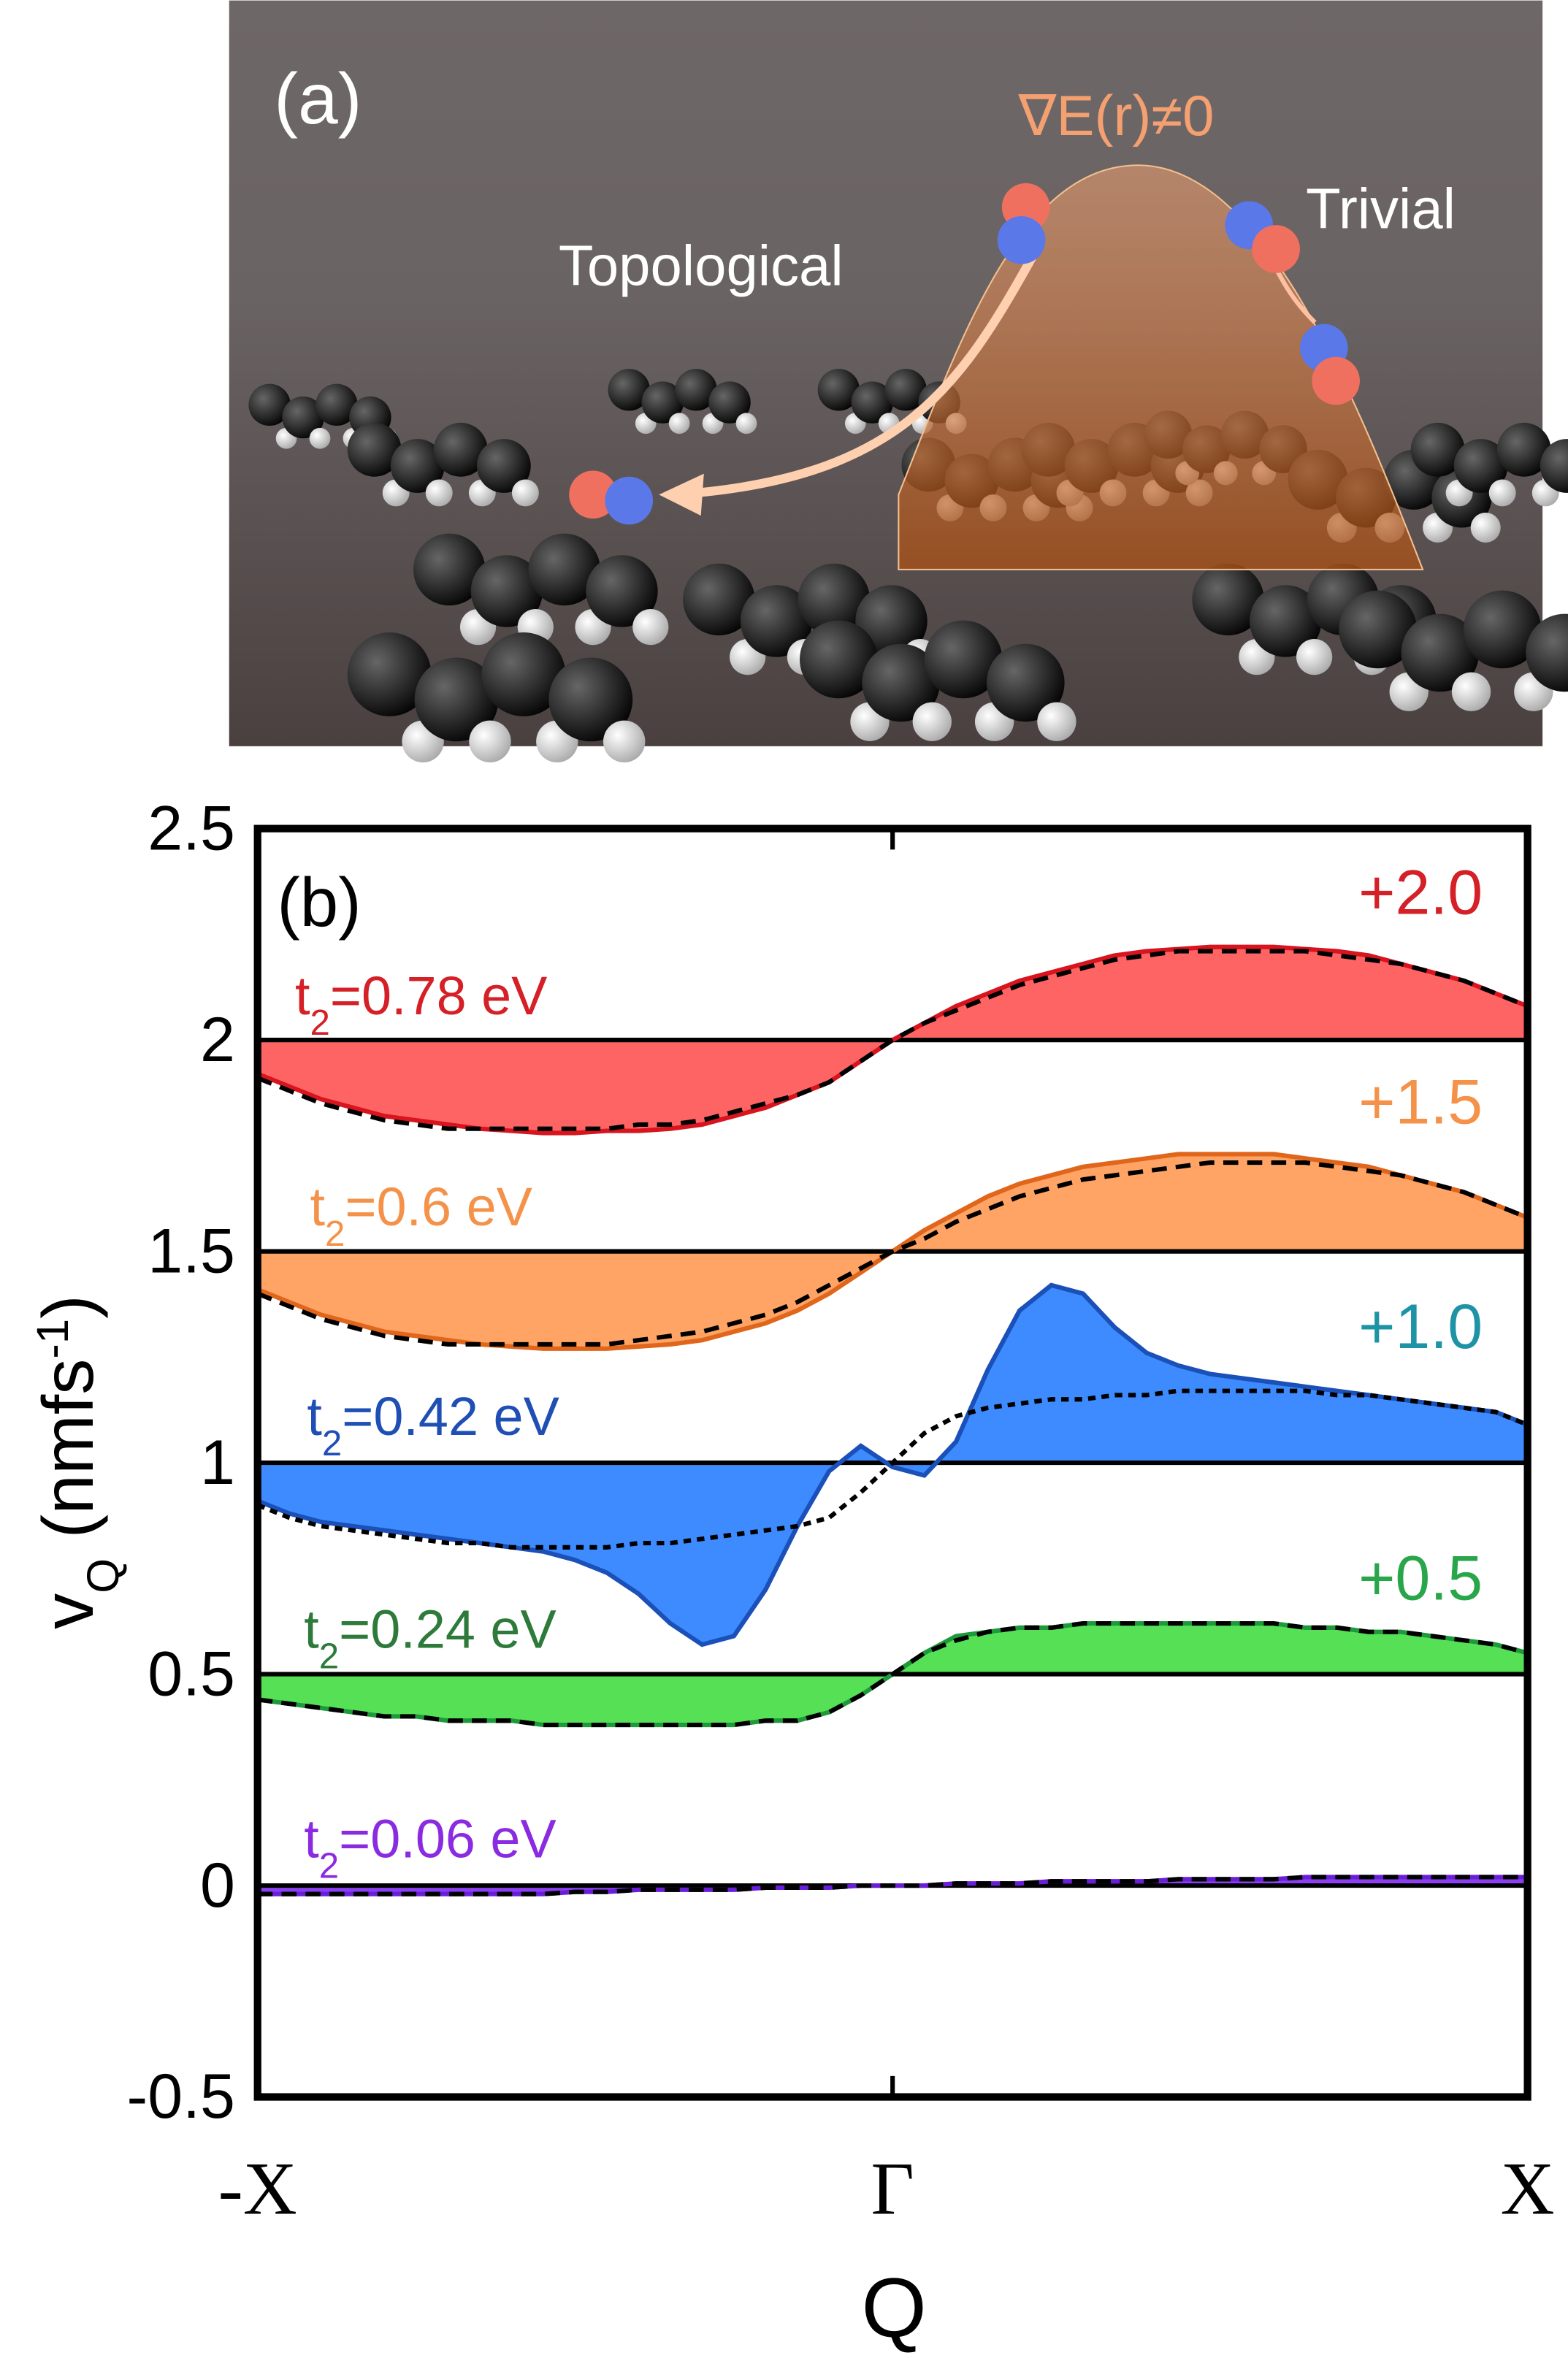  Describe the element at coordinates (701, 265) in the screenshot. I see `annotation: Topological` at that location.